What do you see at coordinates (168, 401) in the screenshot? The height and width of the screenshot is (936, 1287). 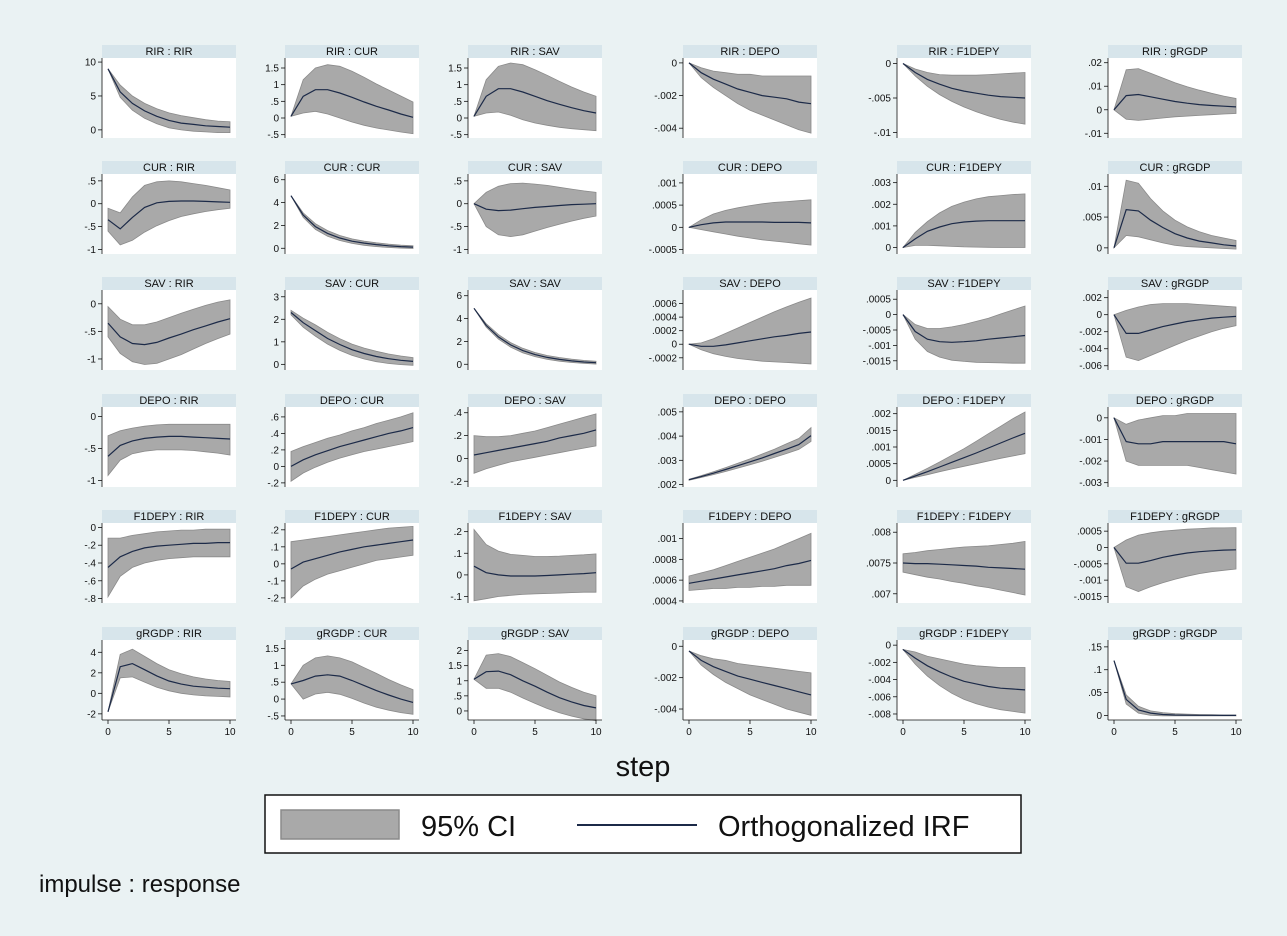 I see `panel-title: DEPO : RIR` at bounding box center [168, 401].